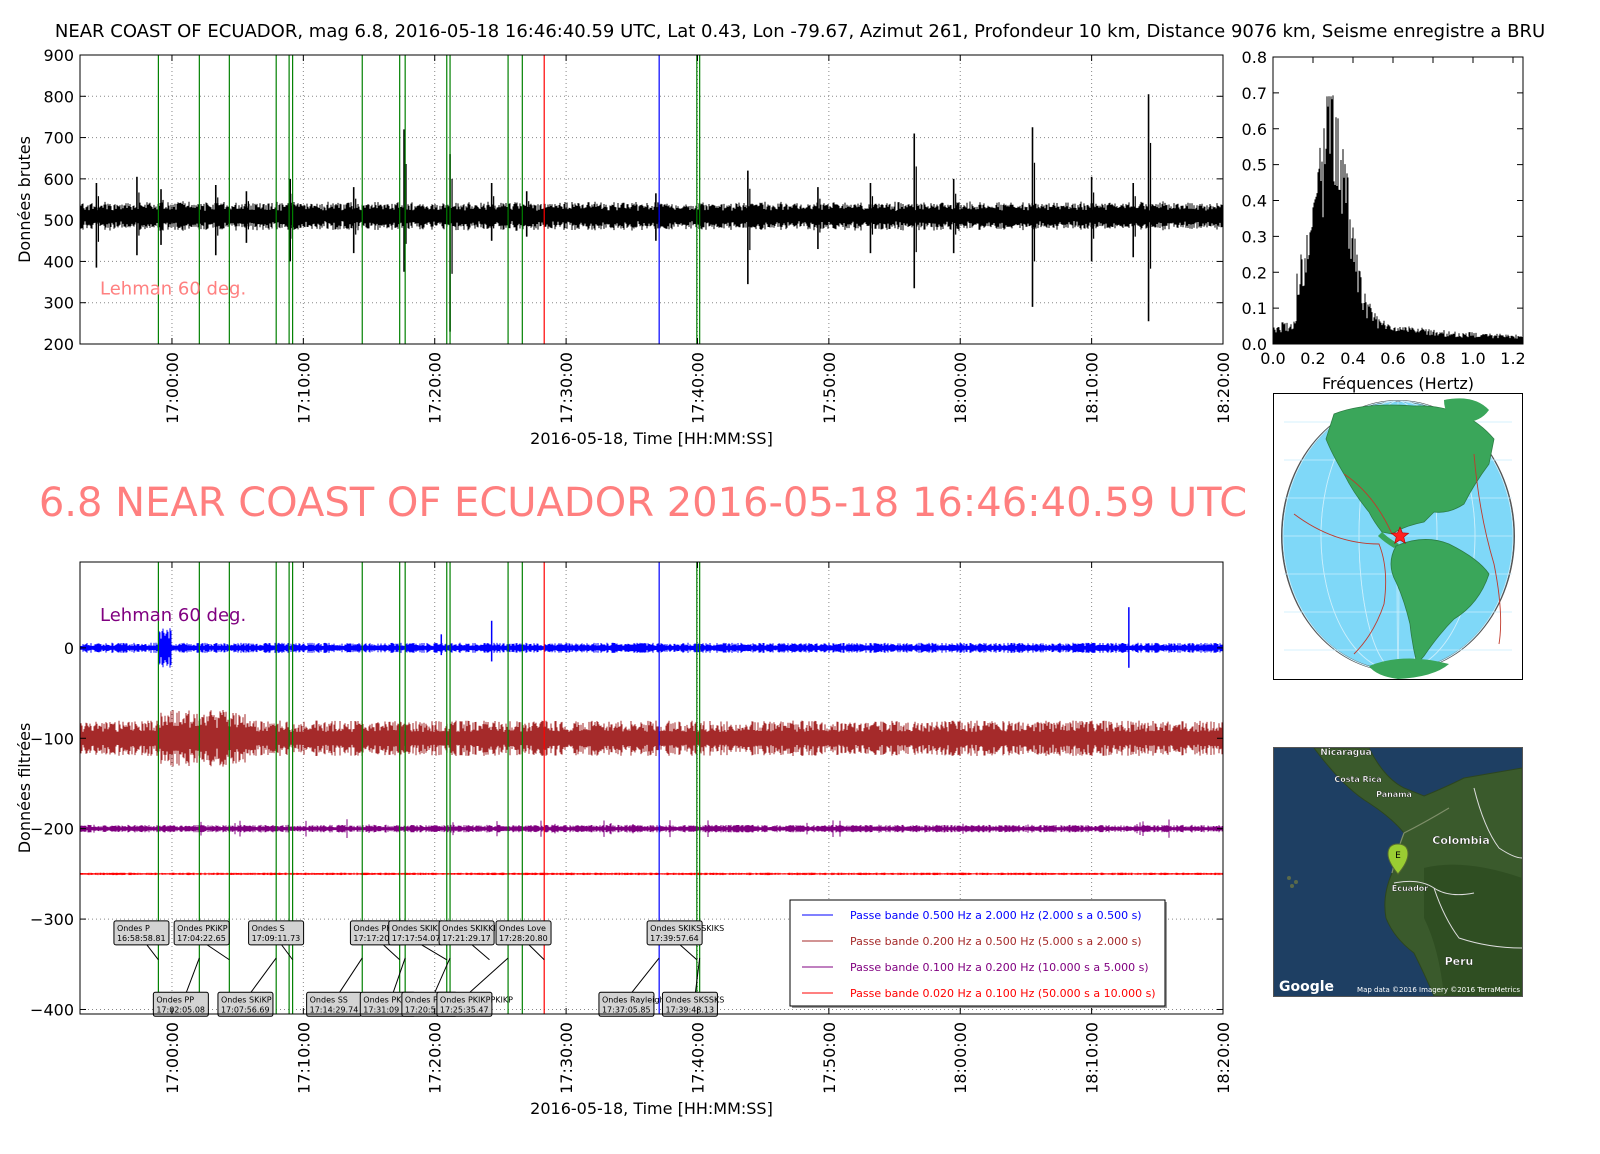 The image size is (1600, 1154). I want to click on map-label: Costa Rica, so click(1357, 779).